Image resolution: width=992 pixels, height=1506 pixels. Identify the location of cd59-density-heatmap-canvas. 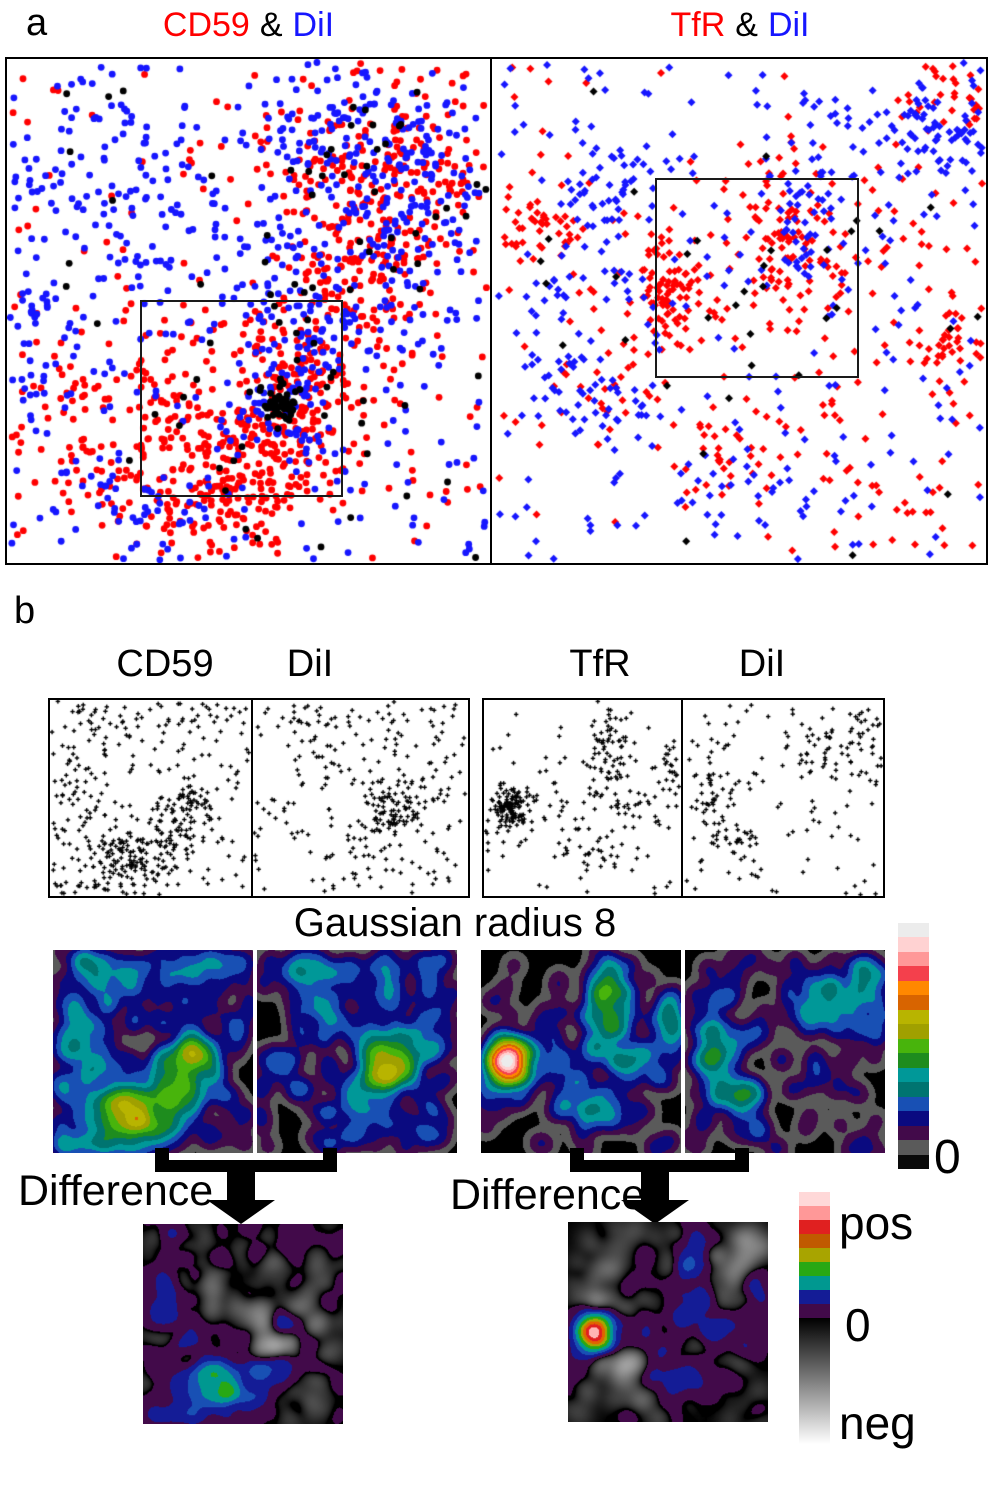
(153, 1051).